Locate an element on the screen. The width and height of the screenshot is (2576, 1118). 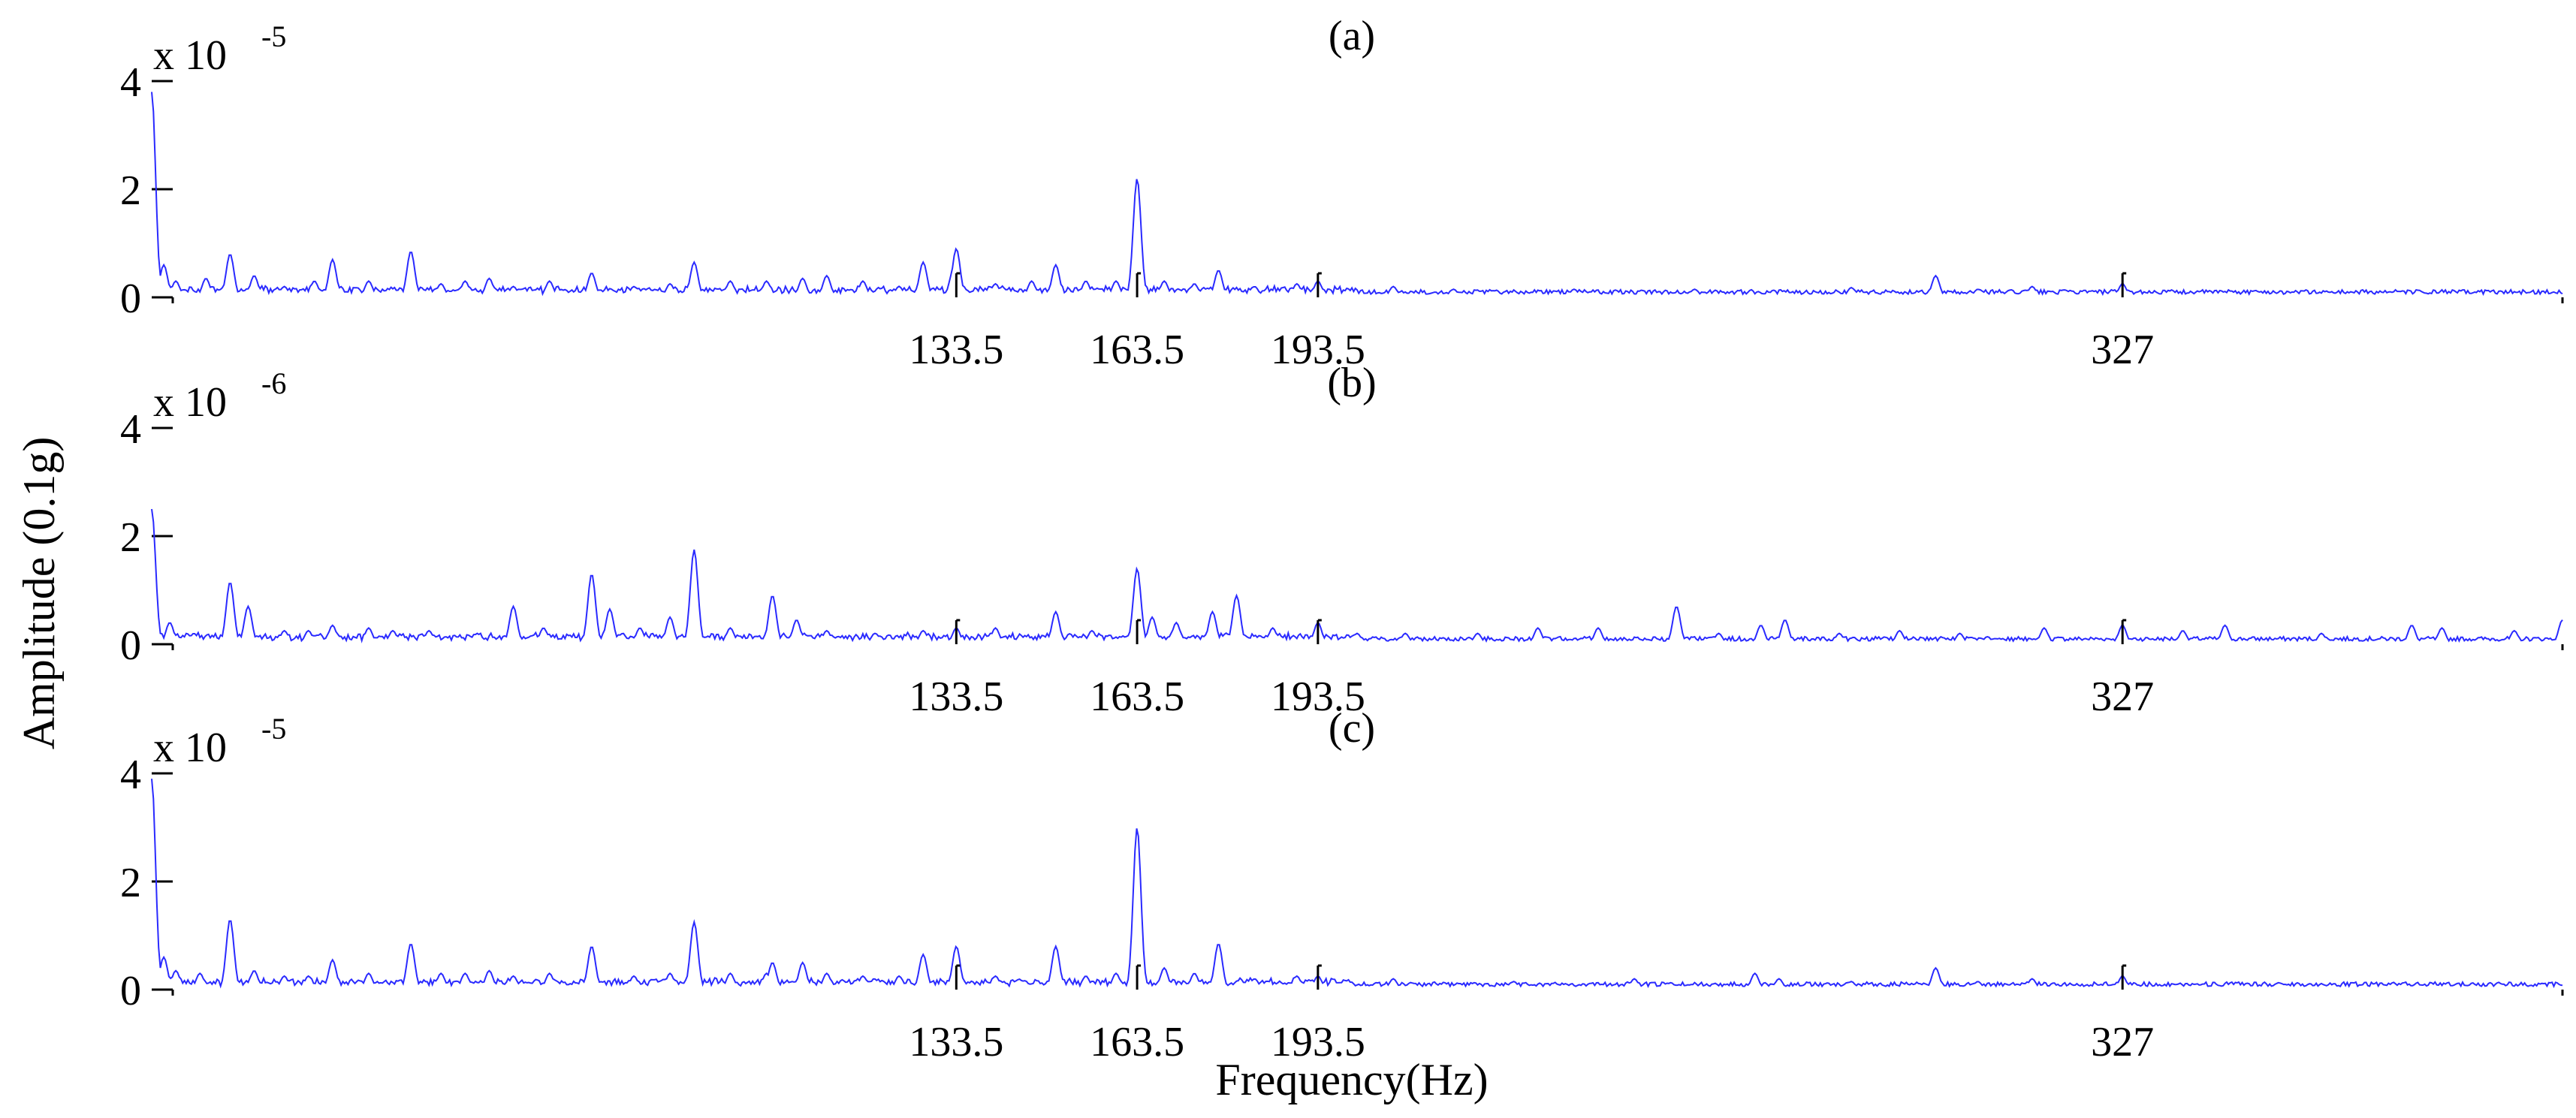
x-axis-label: Frequency(Hz) is located at coordinates (1352, 1079).